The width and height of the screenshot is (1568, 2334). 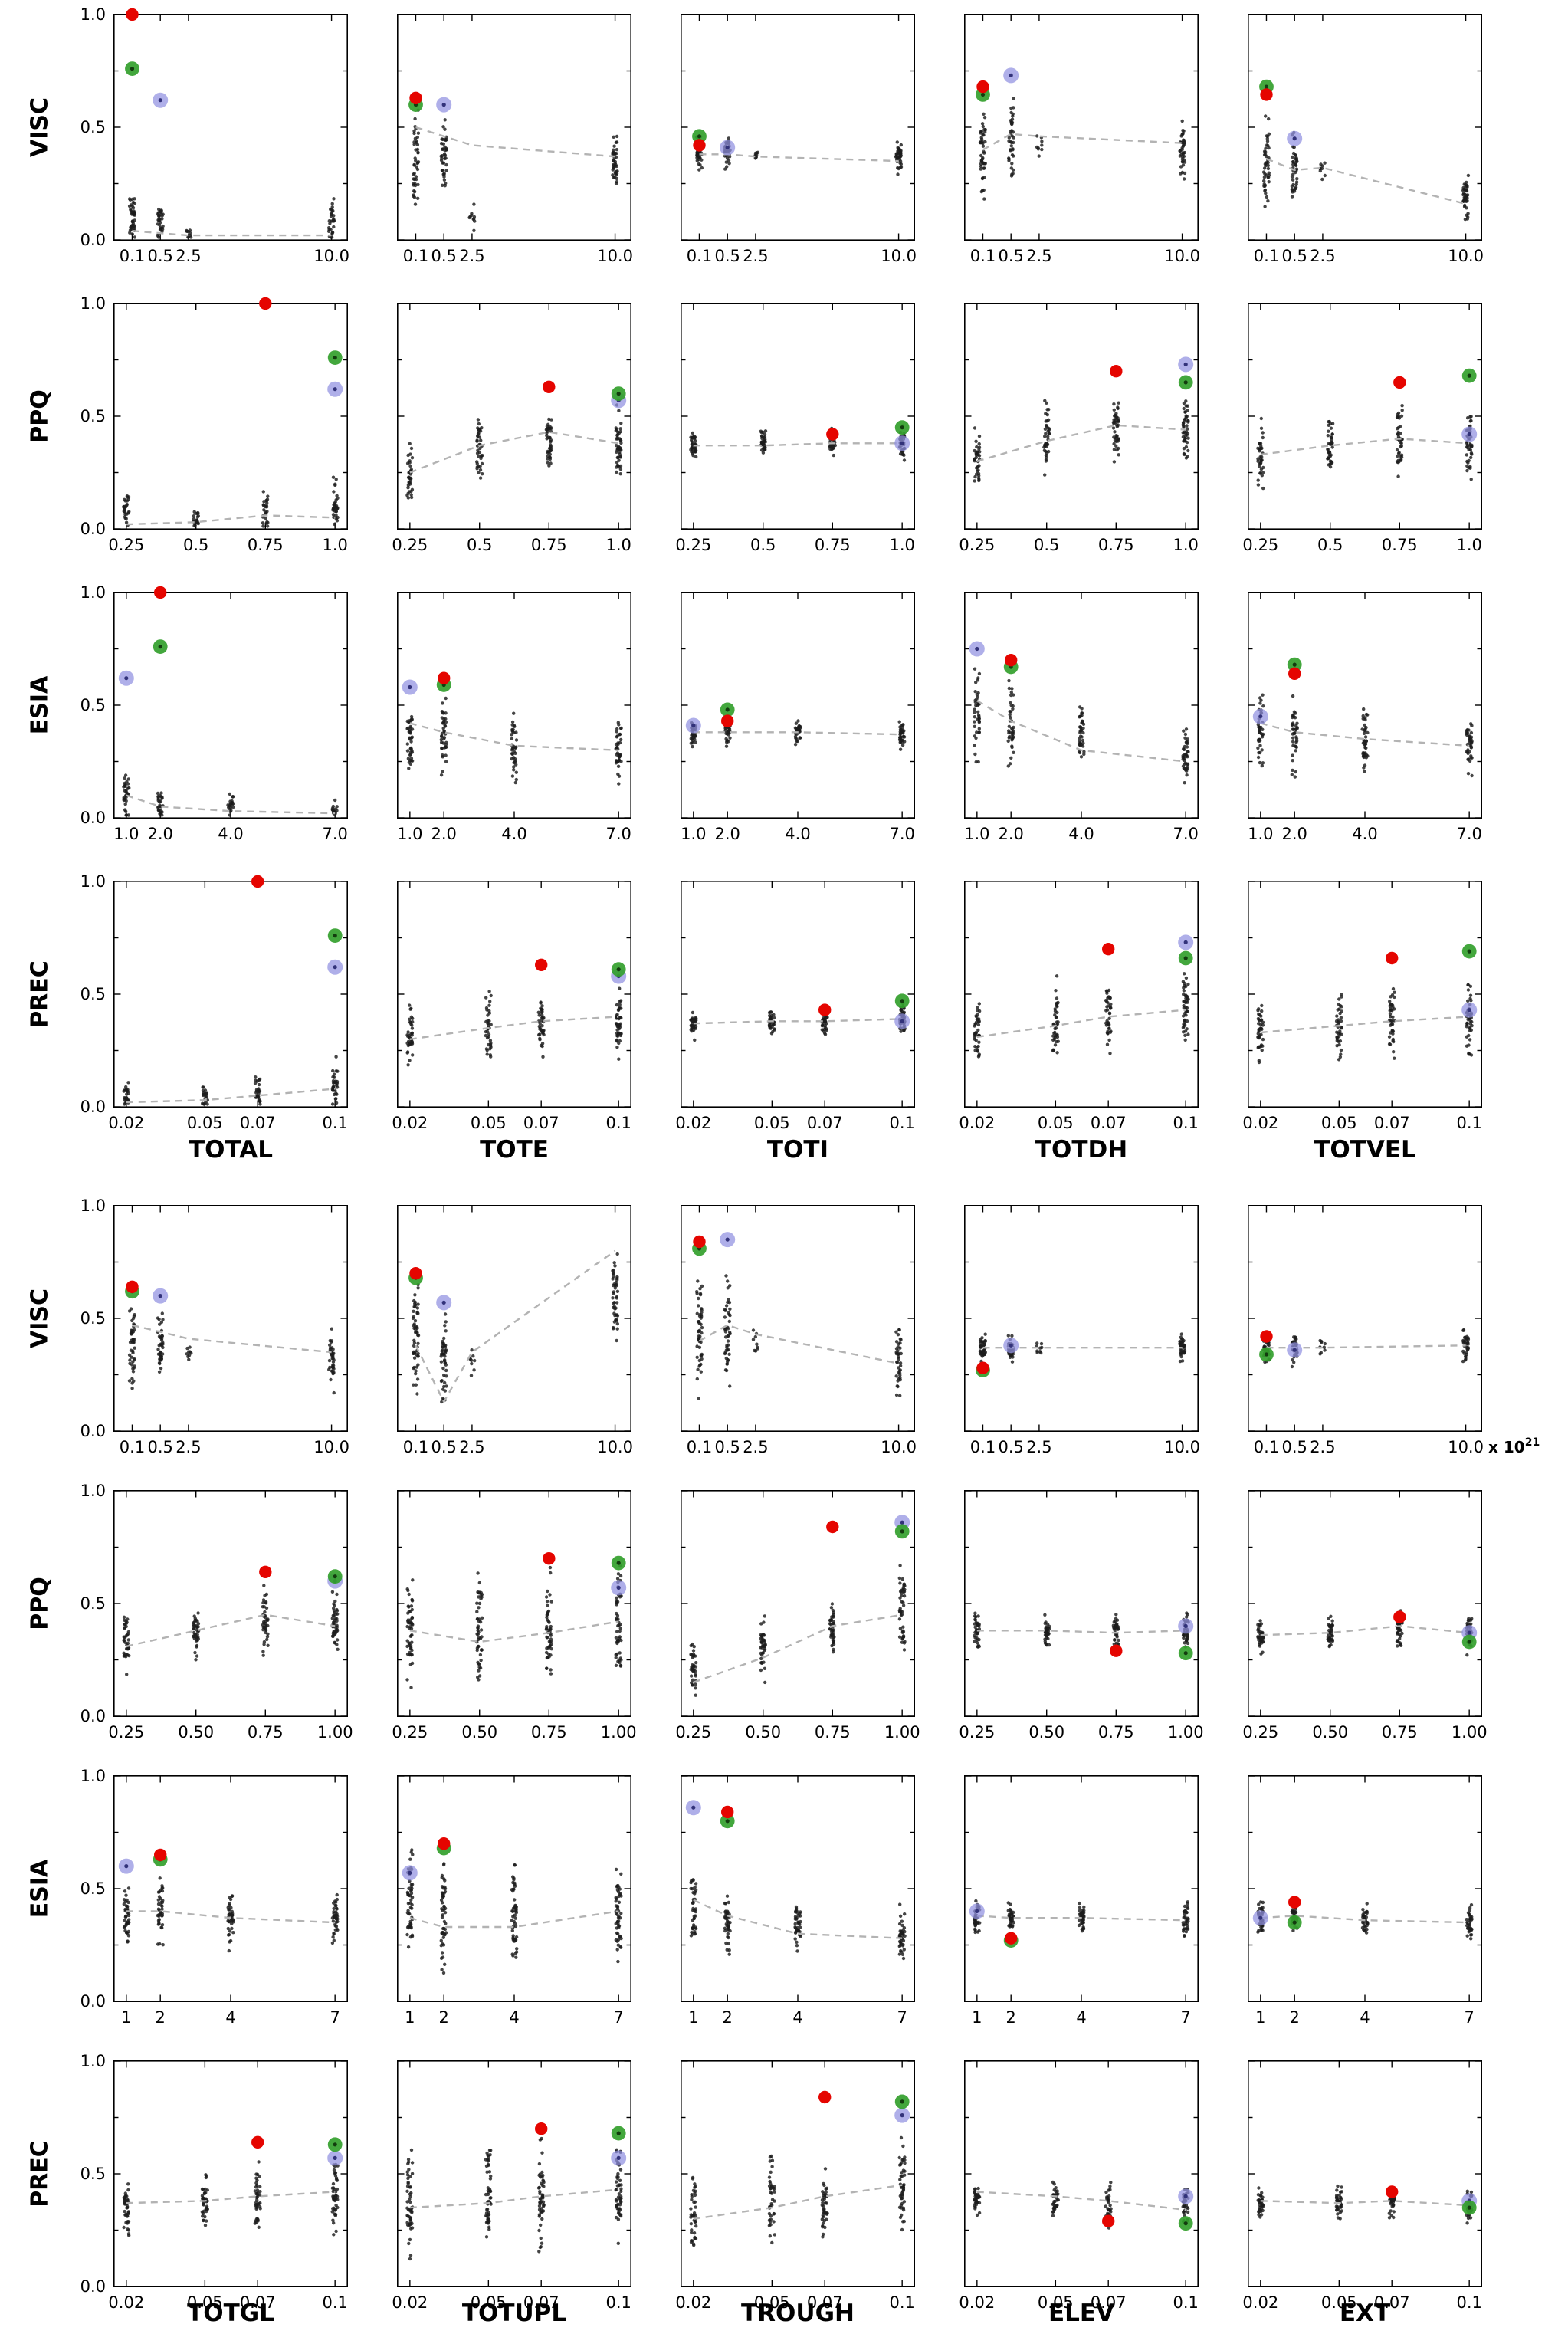 What do you see at coordinates (1186, 2018) in the screenshot?
I see `x-tick-label: 7` at bounding box center [1186, 2018].